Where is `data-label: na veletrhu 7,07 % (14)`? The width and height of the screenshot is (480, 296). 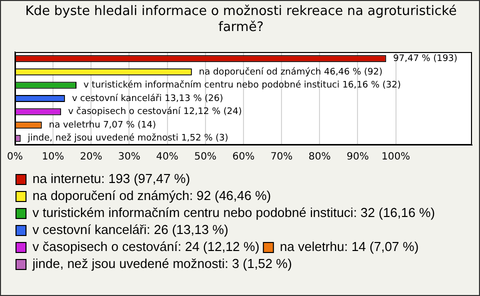 data-label: na veletrhu 7,07 % (14) is located at coordinates (102, 125).